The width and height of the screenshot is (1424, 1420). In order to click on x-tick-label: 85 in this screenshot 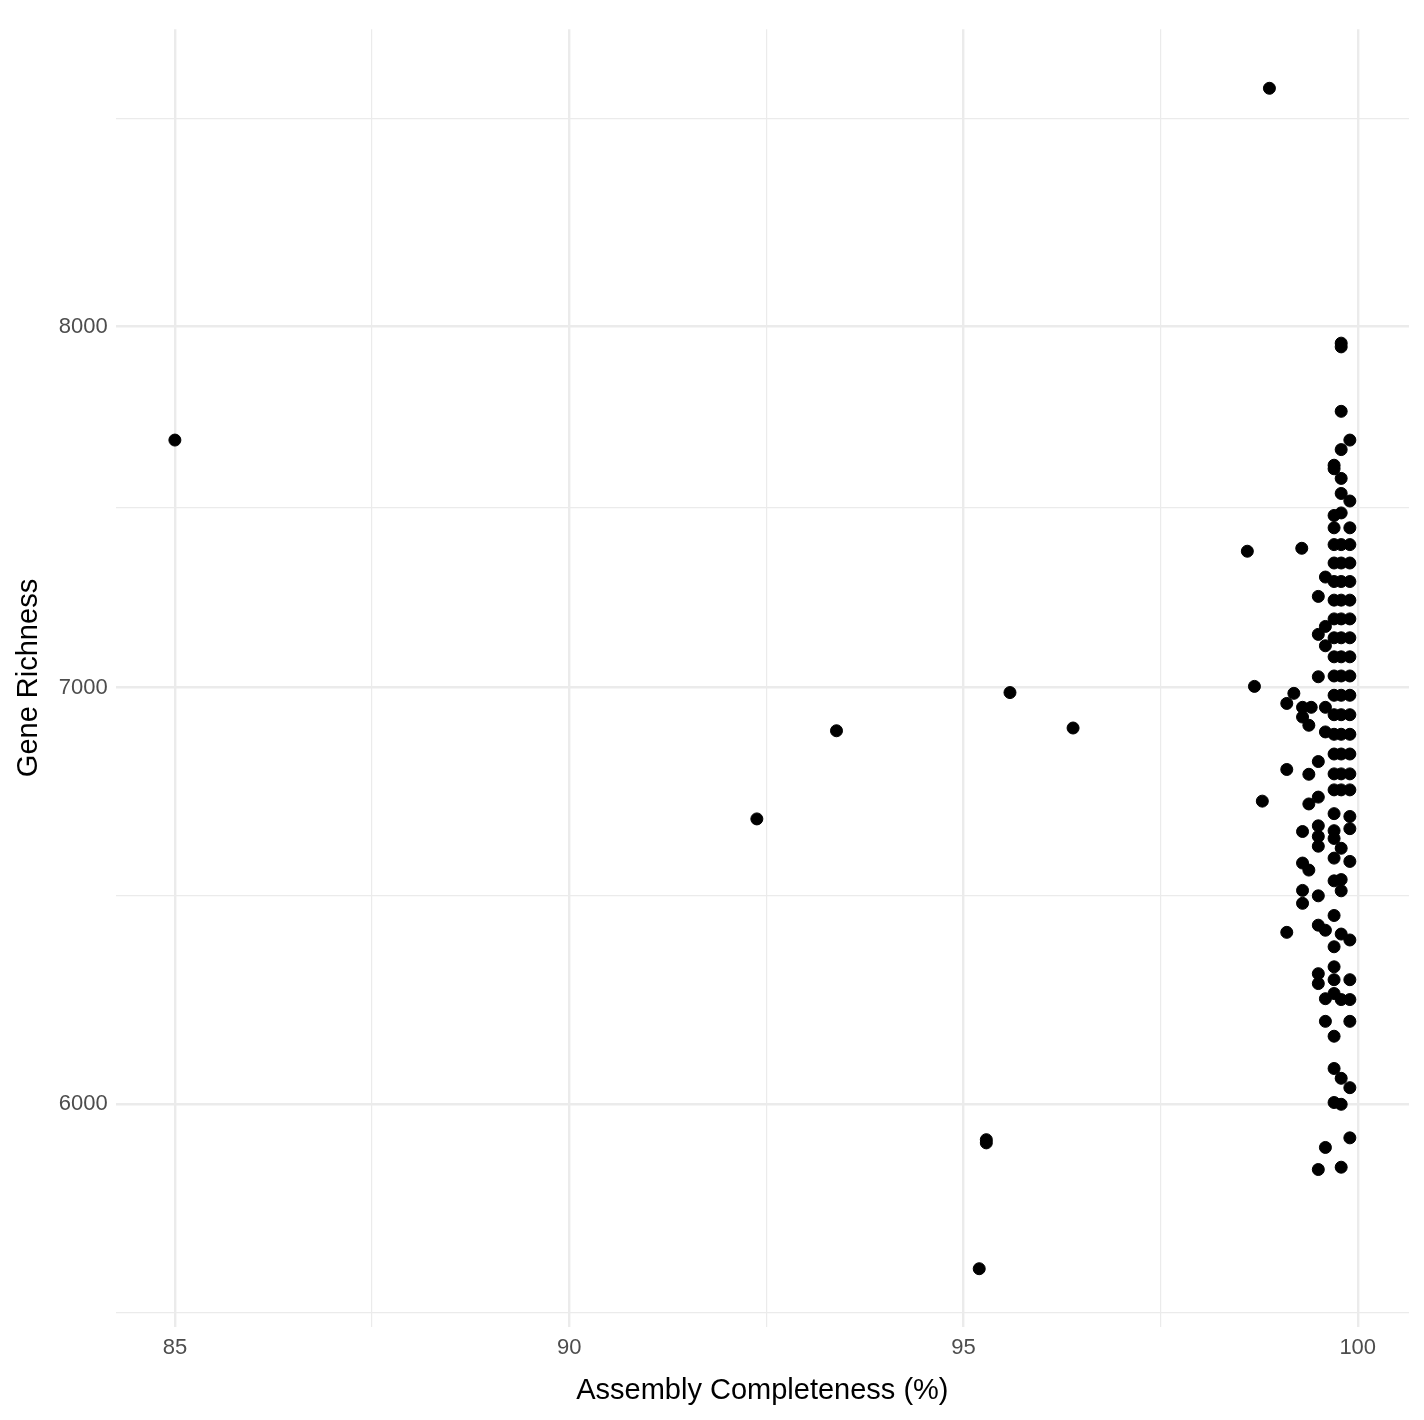, I will do `click(175, 1347)`.